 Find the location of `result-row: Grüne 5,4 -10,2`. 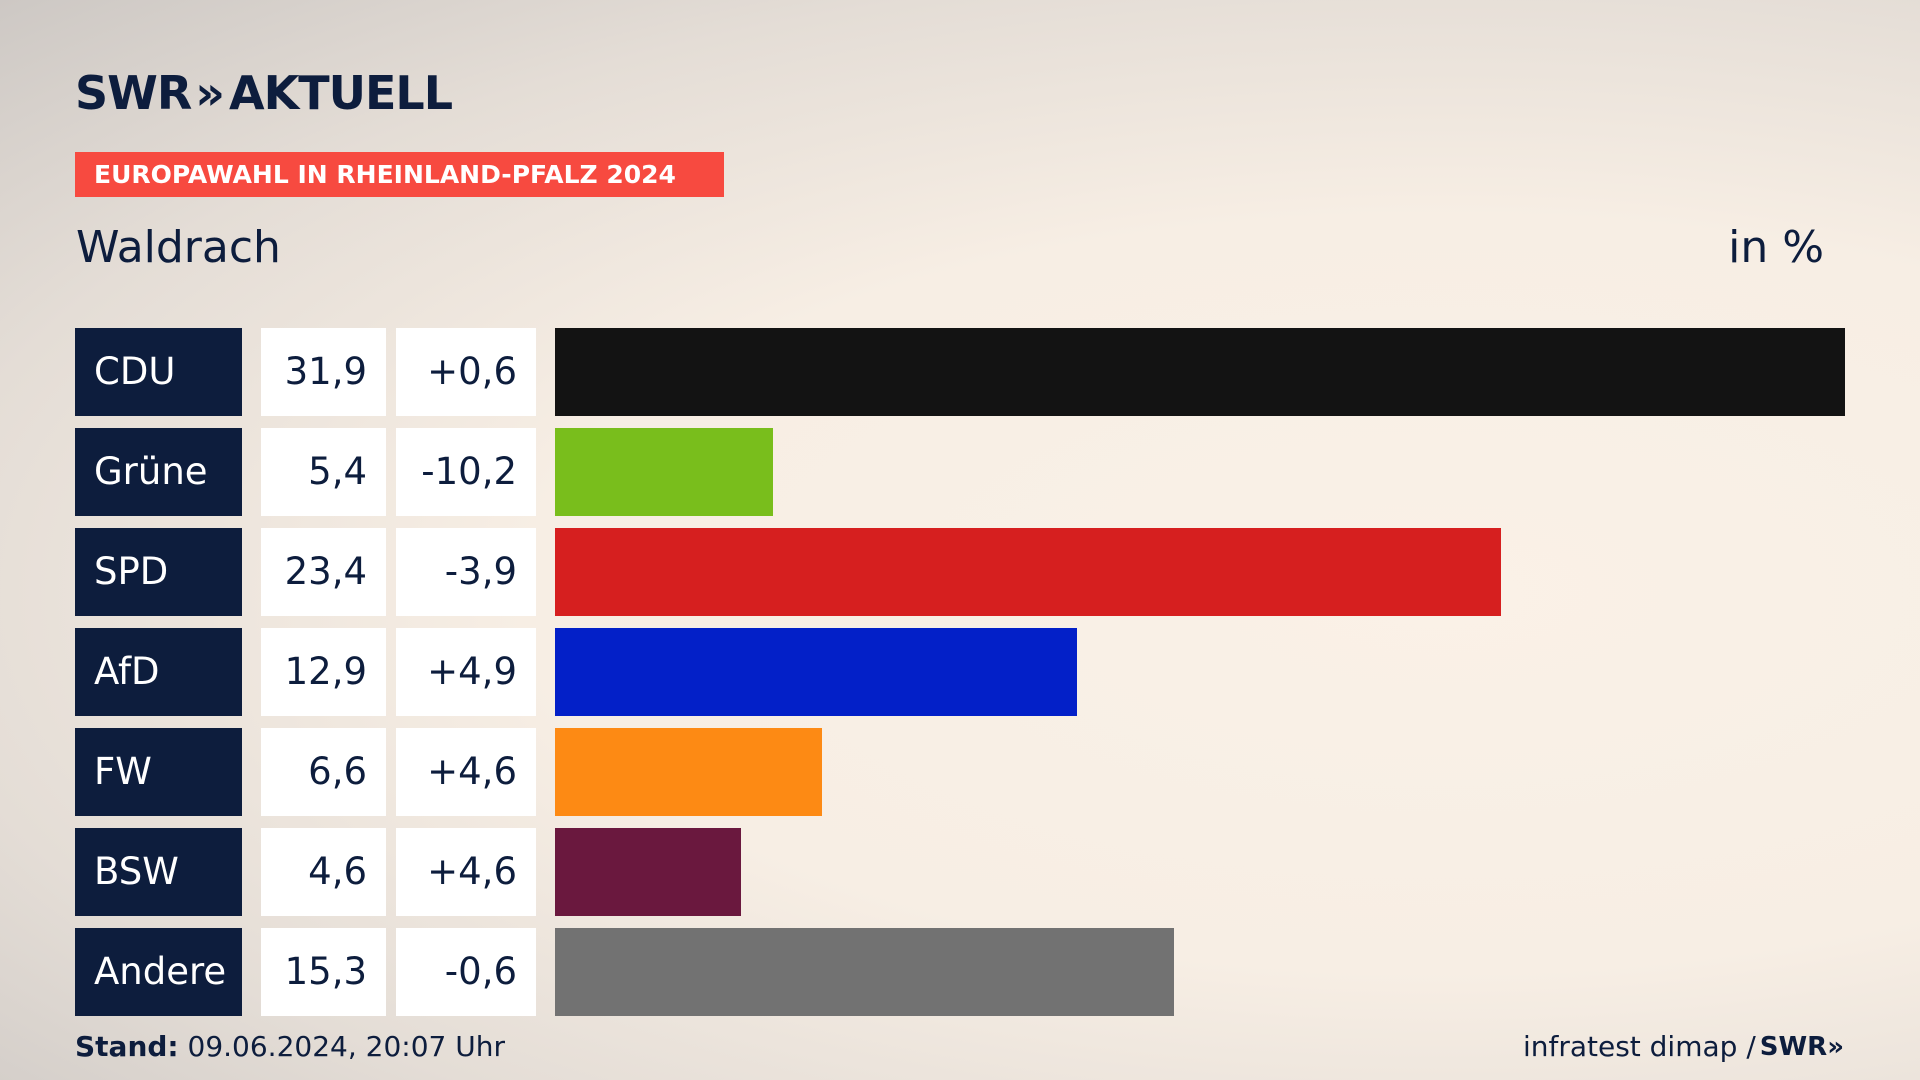

result-row: Grüne 5,4 -10,2 is located at coordinates (960, 472).